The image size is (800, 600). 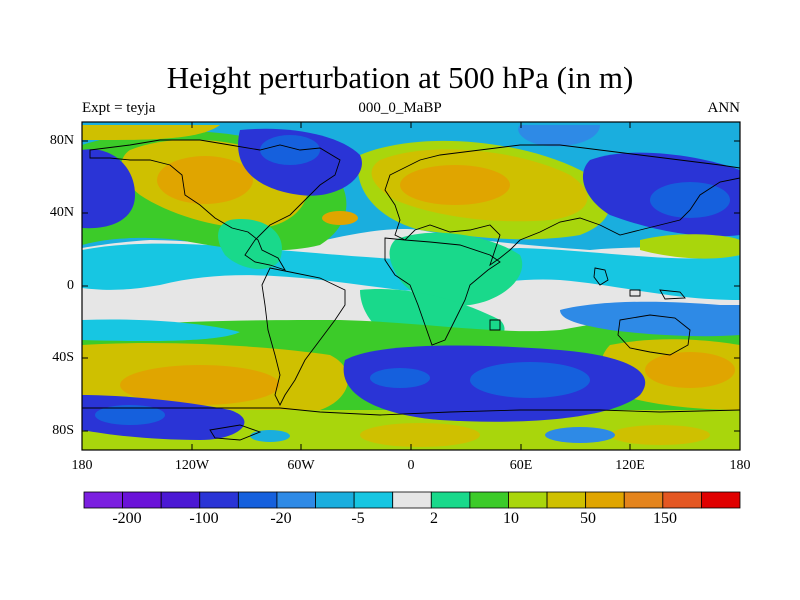 What do you see at coordinates (63, 430) in the screenshot?
I see `lat-label-80s: 80S` at bounding box center [63, 430].